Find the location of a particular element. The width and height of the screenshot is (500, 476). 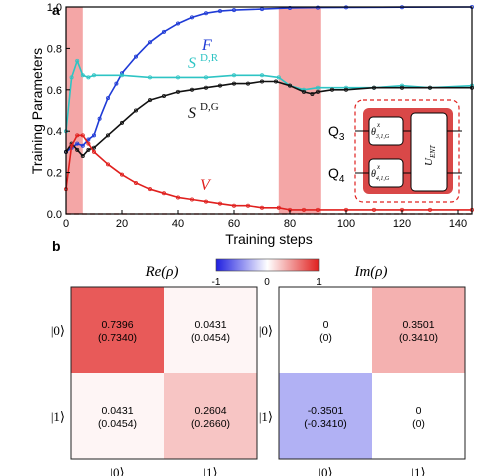

x-tick-label: 120 is located at coordinates (402, 224).